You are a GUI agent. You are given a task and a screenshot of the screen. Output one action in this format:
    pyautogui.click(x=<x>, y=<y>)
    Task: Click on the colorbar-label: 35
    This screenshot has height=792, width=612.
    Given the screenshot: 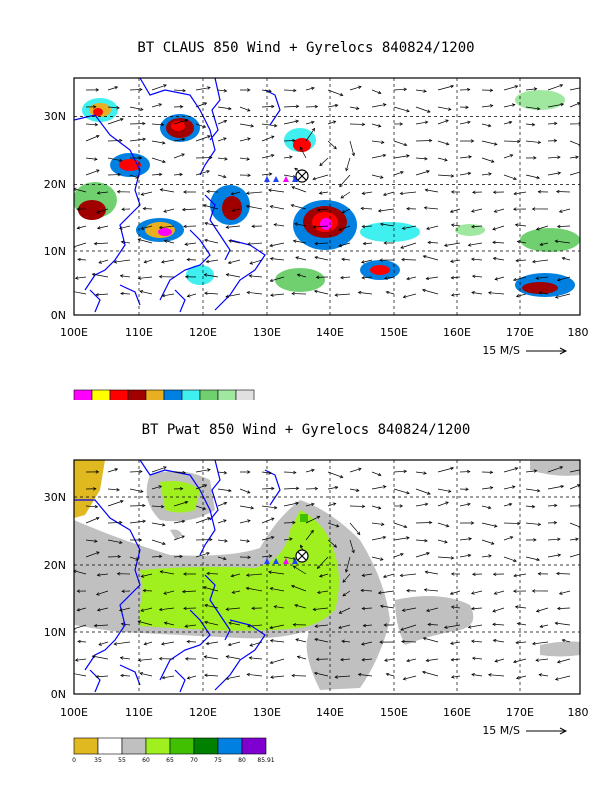 What is the action you would take?
    pyautogui.click(x=98, y=760)
    